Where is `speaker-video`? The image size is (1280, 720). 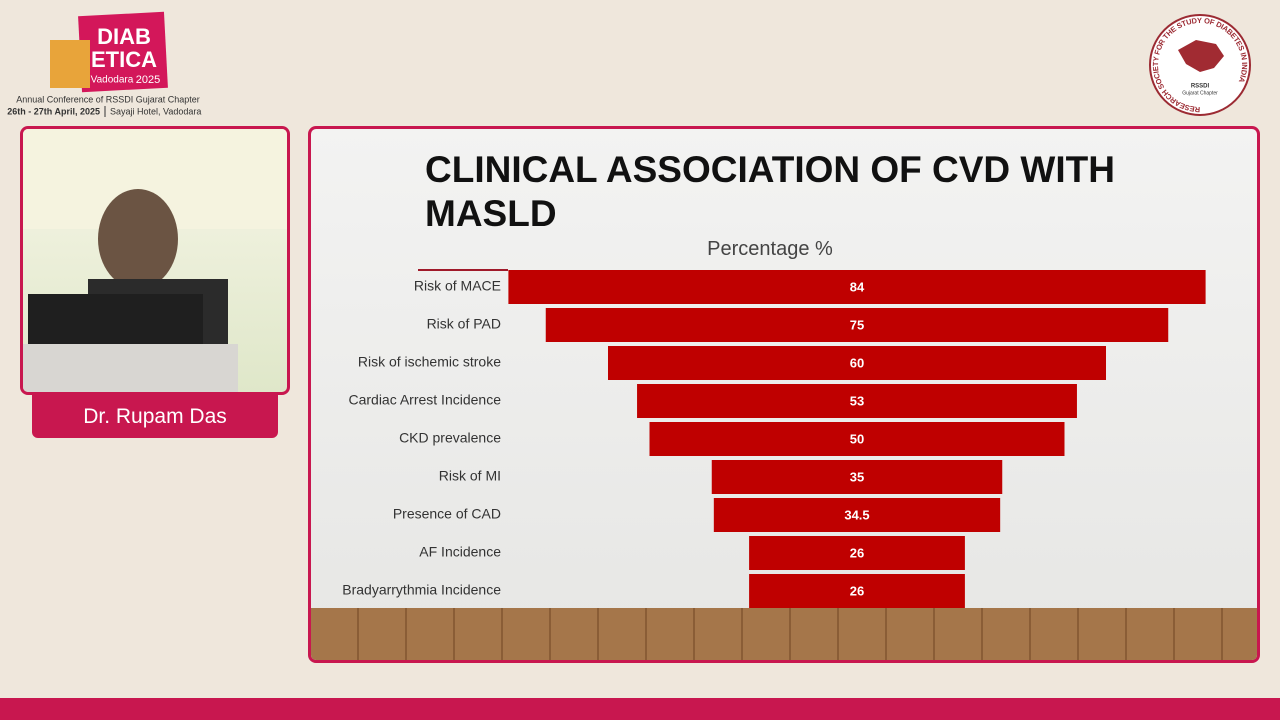
speaker-video is located at coordinates (155, 260).